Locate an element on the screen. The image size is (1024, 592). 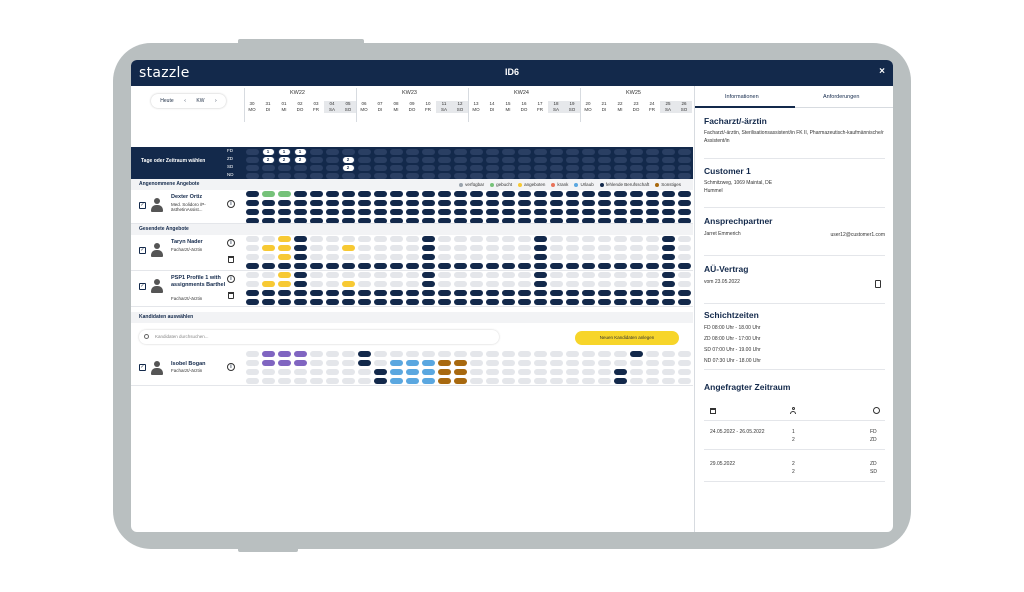
tab-informationen: Informationen is located at coordinates (742, 97).